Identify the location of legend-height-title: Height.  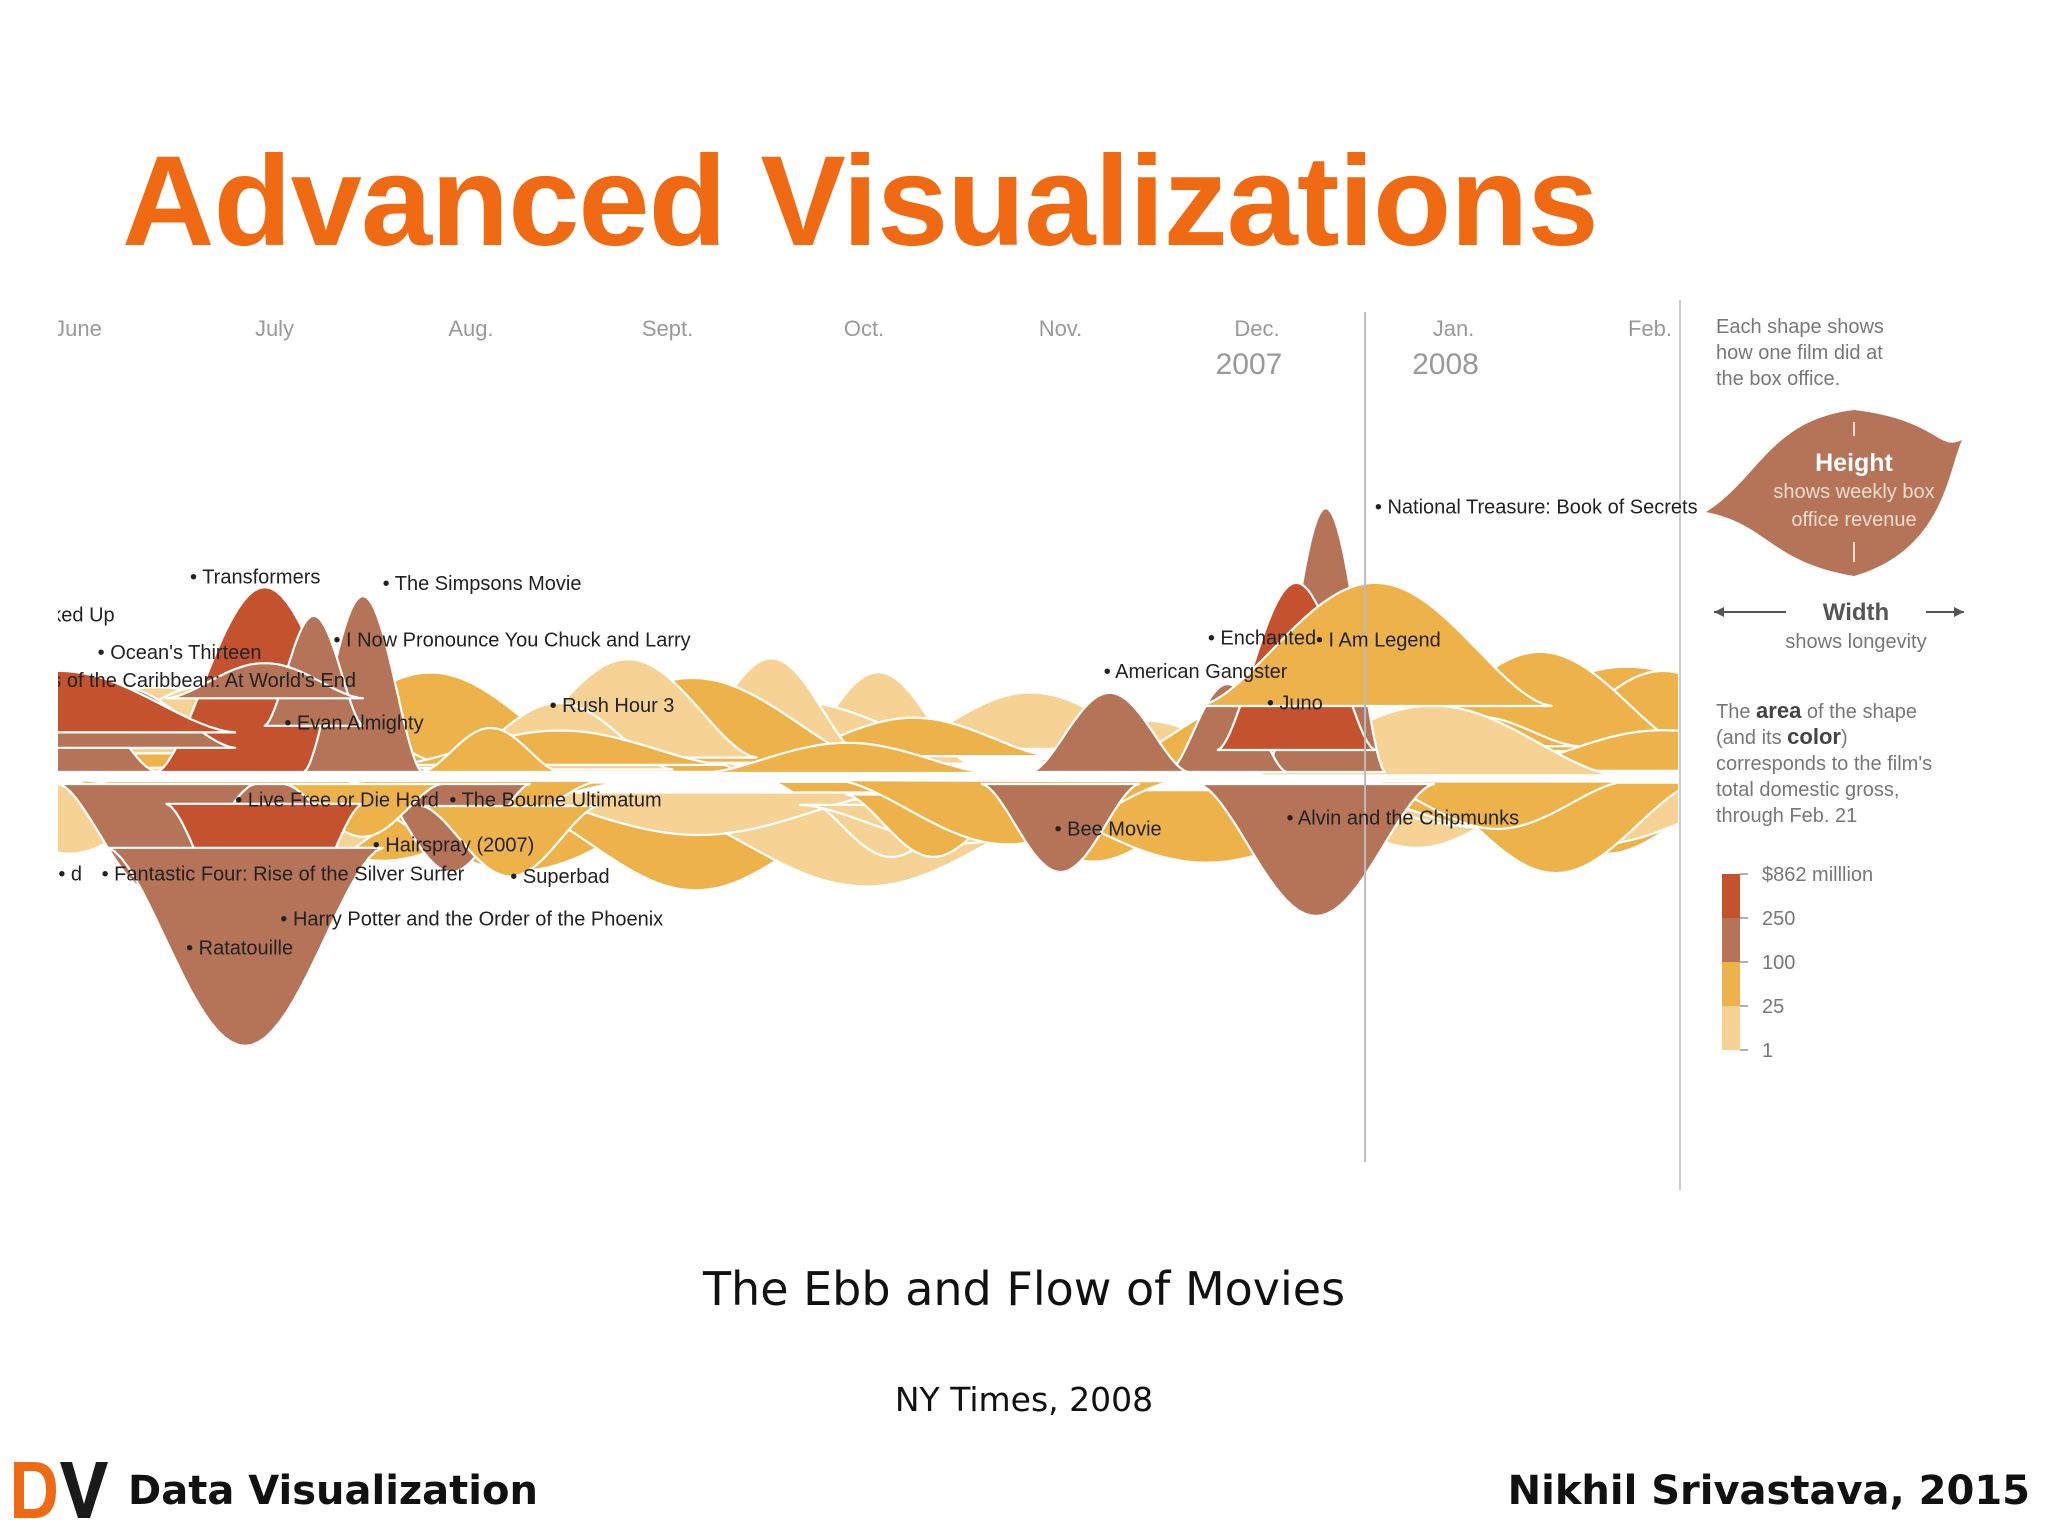
(1854, 463).